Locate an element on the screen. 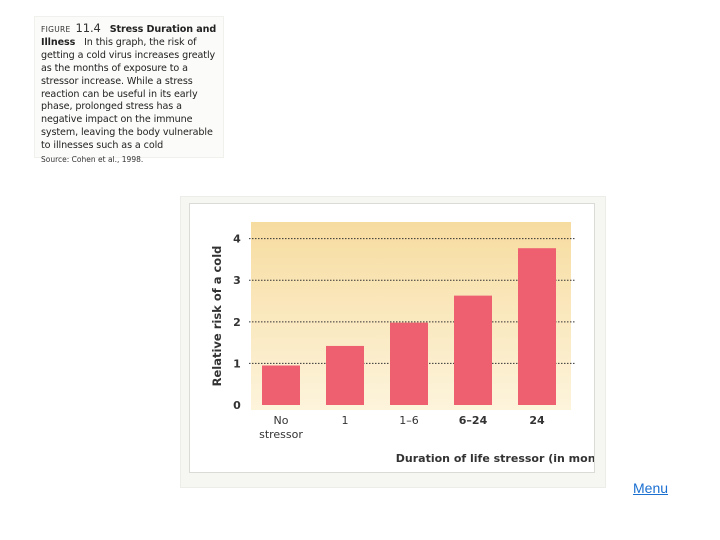 Image resolution: width=720 pixels, height=540 pixels. caption-title-part2: Illness is located at coordinates (58, 42).